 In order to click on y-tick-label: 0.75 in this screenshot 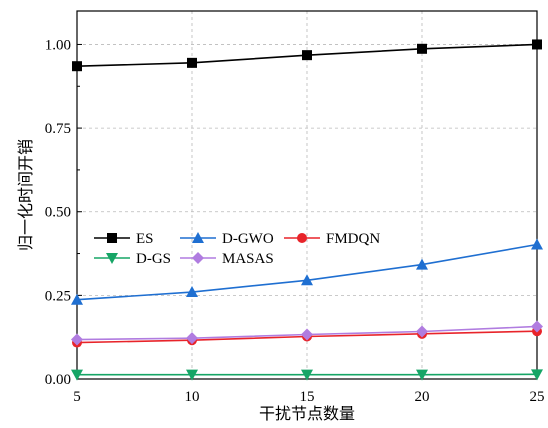, I will do `click(58, 129)`.